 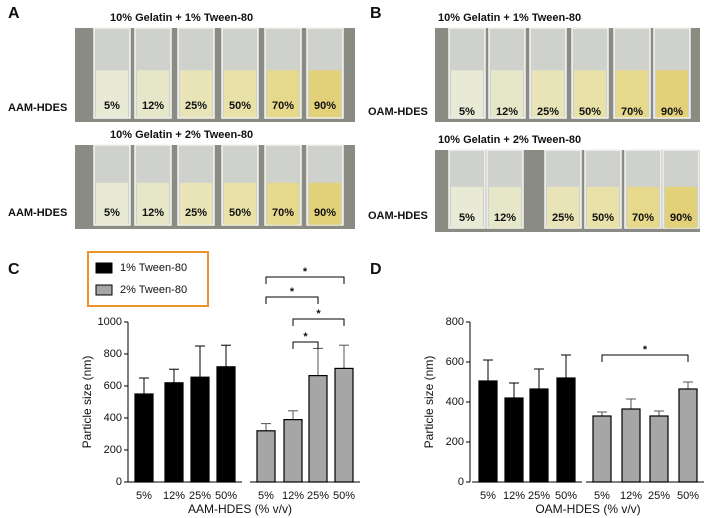 I want to click on row-label: OAM-HDES, so click(x=398, y=216).